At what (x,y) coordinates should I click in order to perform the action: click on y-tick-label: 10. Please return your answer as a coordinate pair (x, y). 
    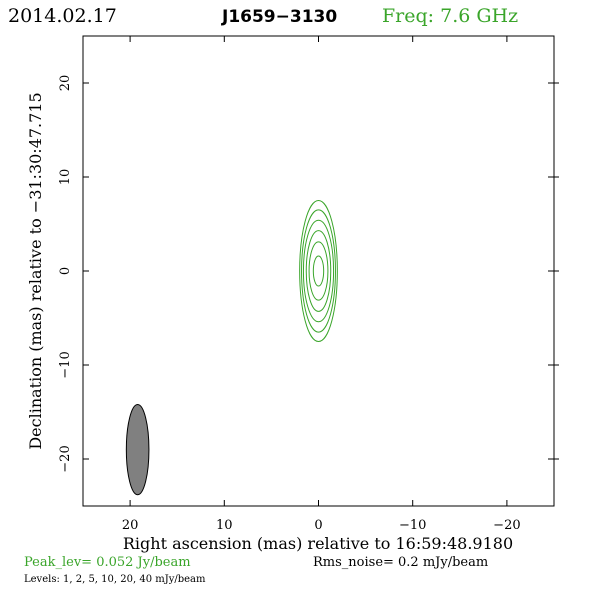
    Looking at the image, I should click on (65, 177).